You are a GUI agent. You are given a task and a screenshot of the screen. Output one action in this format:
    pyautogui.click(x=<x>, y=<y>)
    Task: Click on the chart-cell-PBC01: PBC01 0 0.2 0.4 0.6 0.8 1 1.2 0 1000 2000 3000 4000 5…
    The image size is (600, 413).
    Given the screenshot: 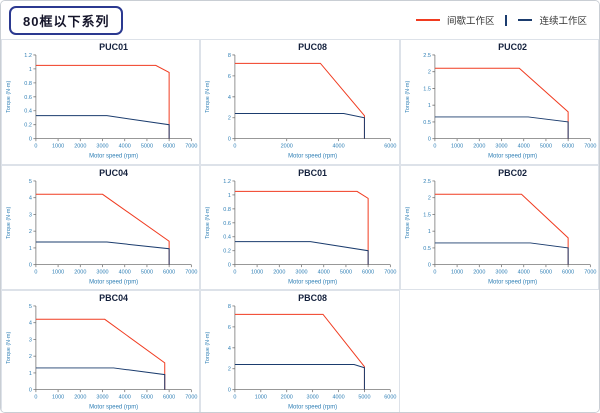 What is the action you would take?
    pyautogui.click(x=300, y=227)
    